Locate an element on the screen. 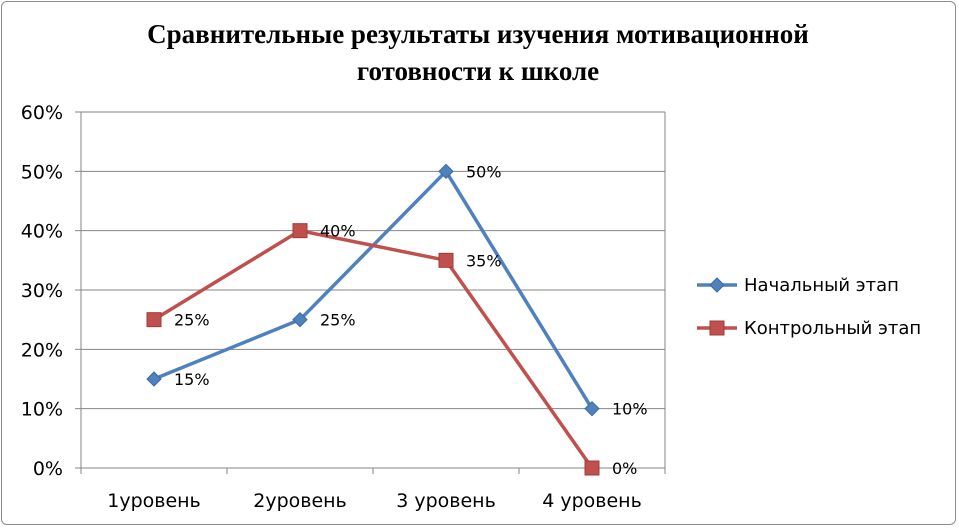 The height and width of the screenshot is (528, 959). y-tick-label: 50% is located at coordinates (42, 172).